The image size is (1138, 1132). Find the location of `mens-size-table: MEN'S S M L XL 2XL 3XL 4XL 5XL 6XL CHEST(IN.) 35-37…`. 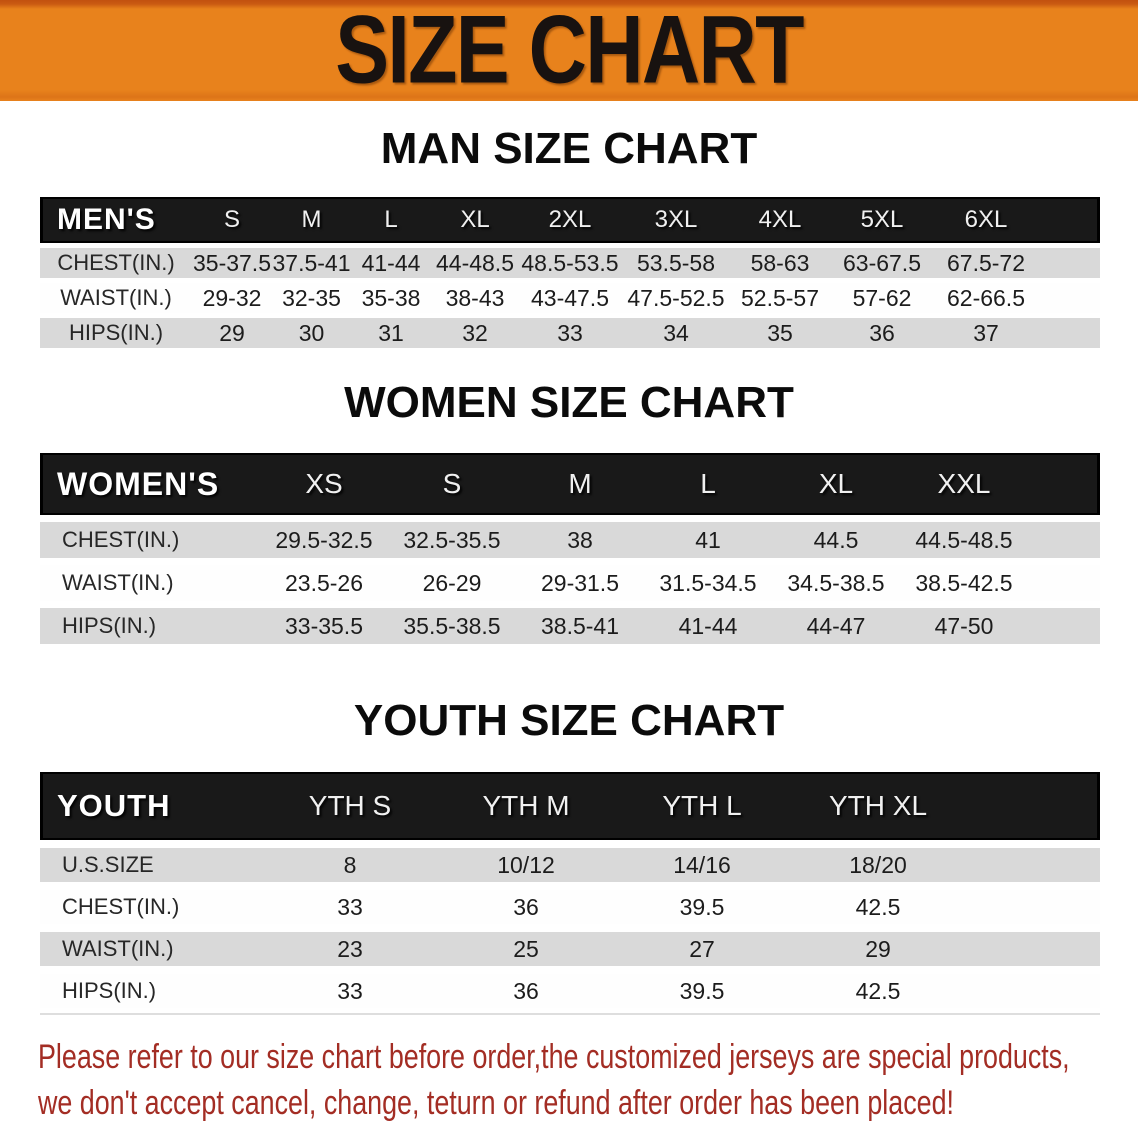

mens-size-table: MEN'S S M L XL 2XL 3XL 4XL 5XL 6XL CHEST(IN.) 35-37… is located at coordinates (570, 272).